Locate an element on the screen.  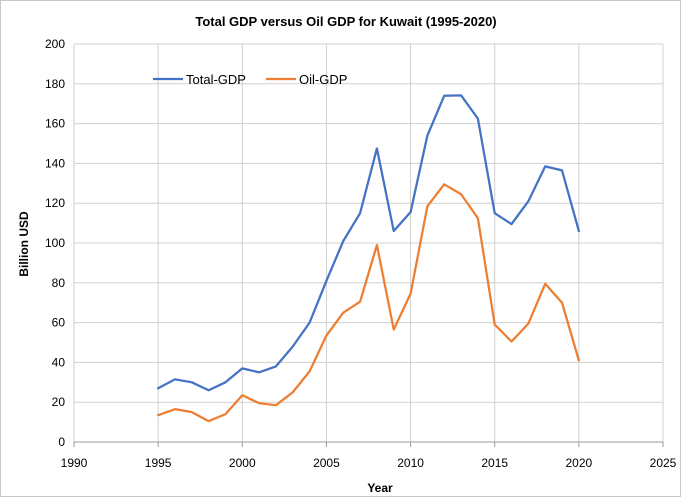
x-tick-label: 1990 is located at coordinates (74, 463).